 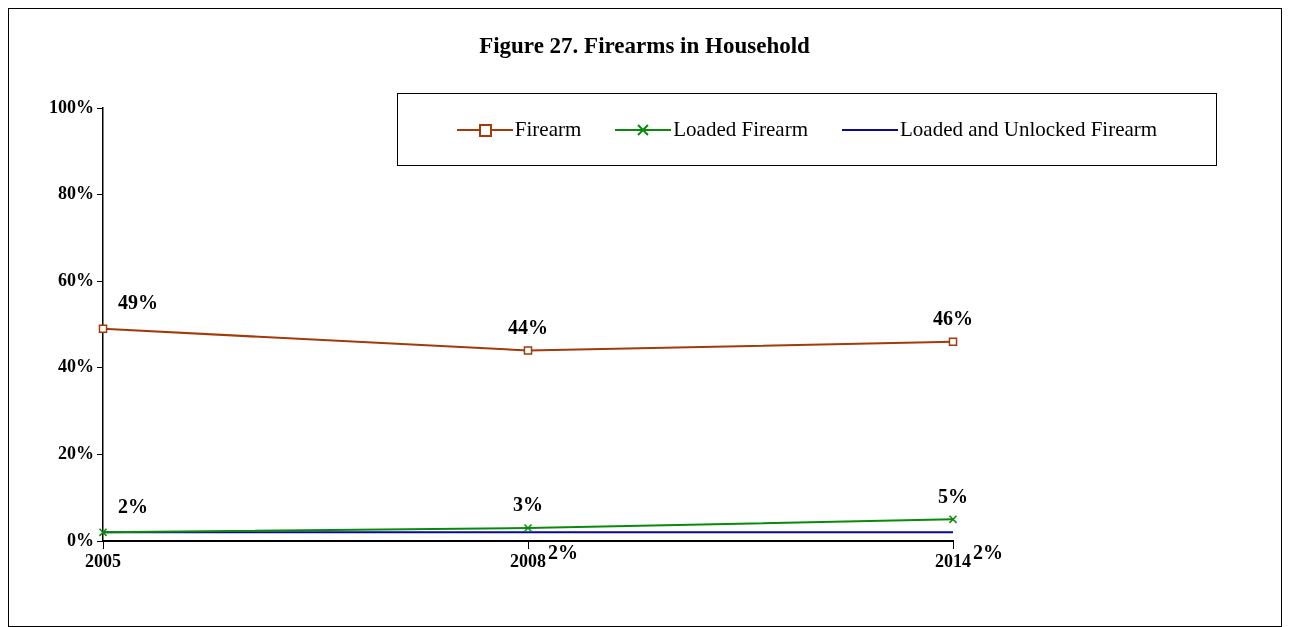 I want to click on data-label: 46%, so click(x=953, y=317).